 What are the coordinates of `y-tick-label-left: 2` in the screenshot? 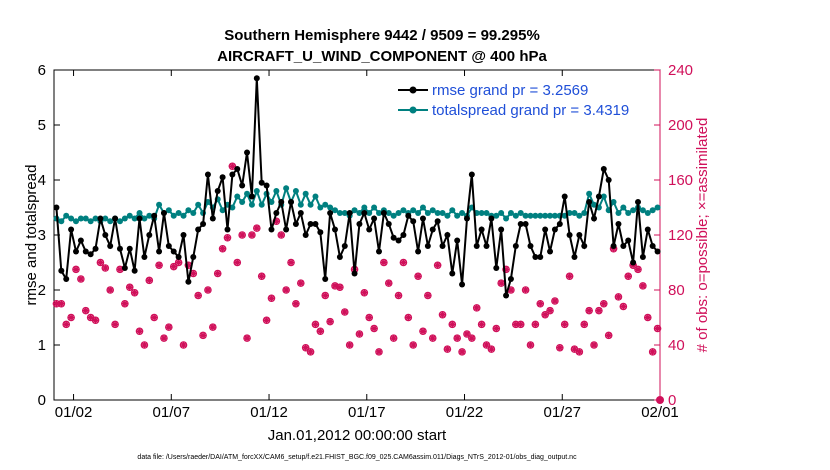 It's located at (42, 290).